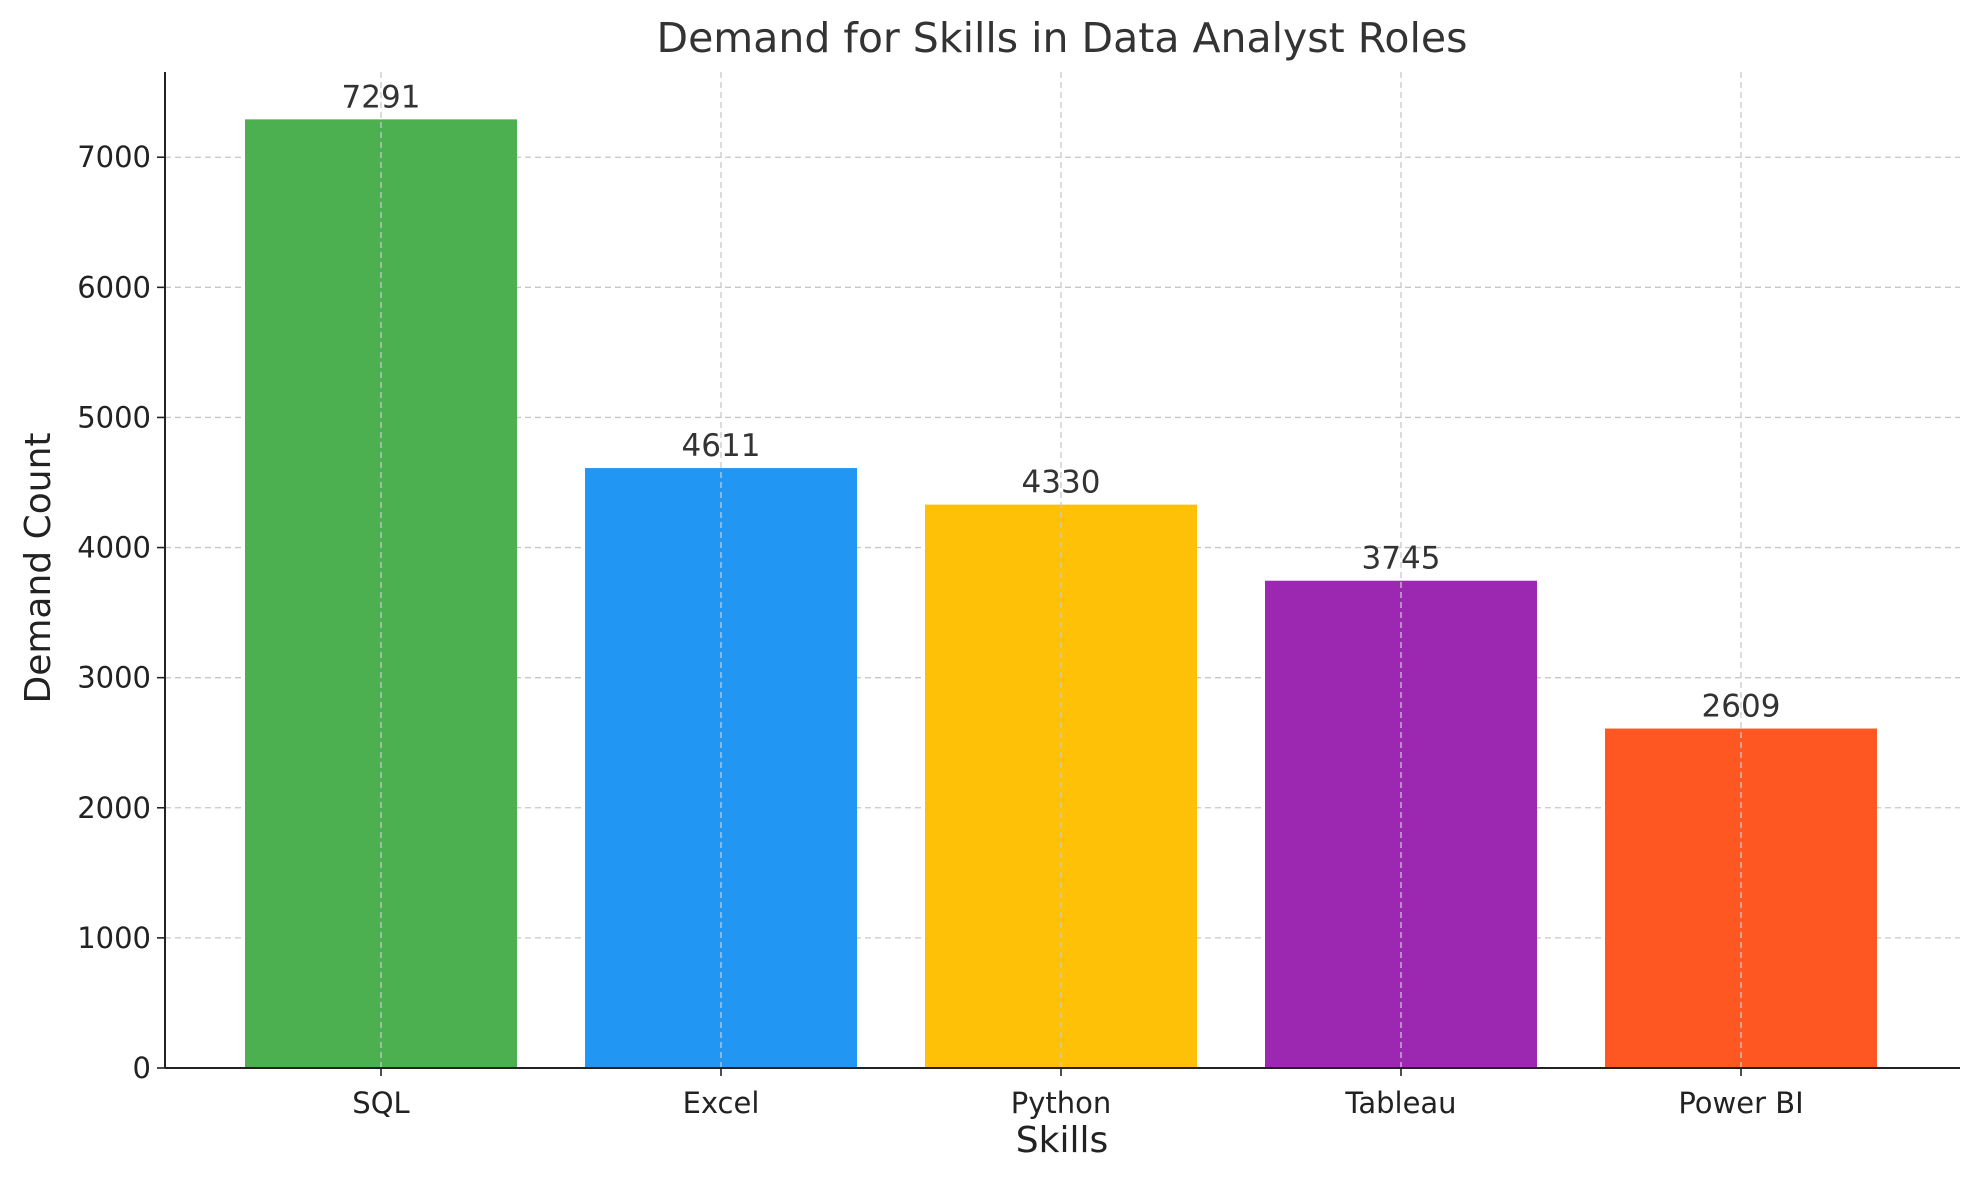 This screenshot has height=1180, width=1979. I want to click on y-tick-label: 2000, so click(114, 808).